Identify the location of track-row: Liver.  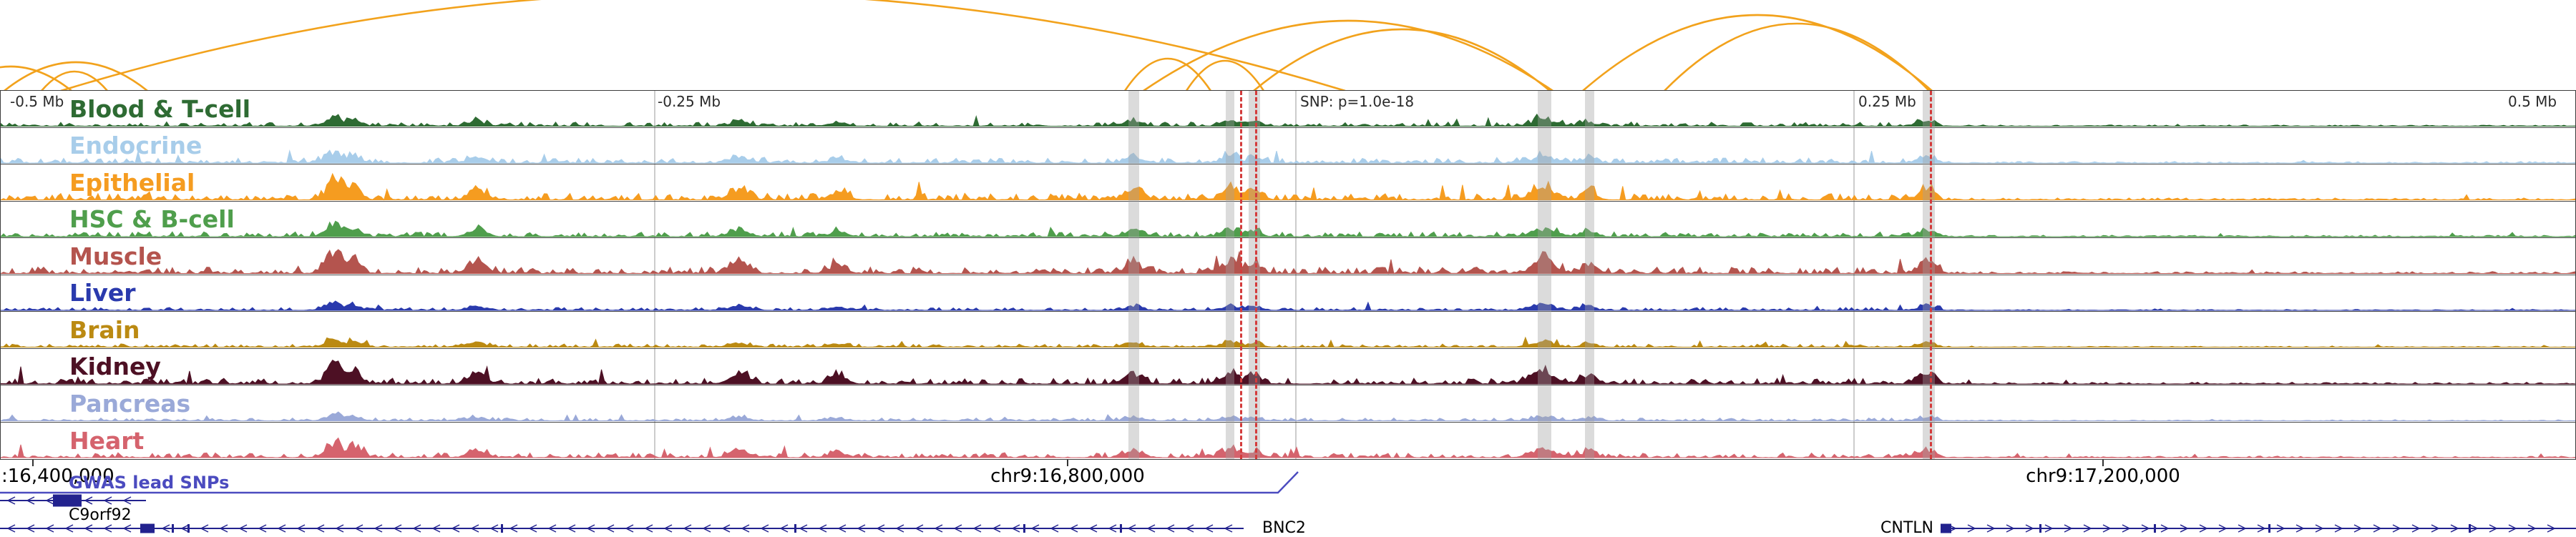
(1288, 293).